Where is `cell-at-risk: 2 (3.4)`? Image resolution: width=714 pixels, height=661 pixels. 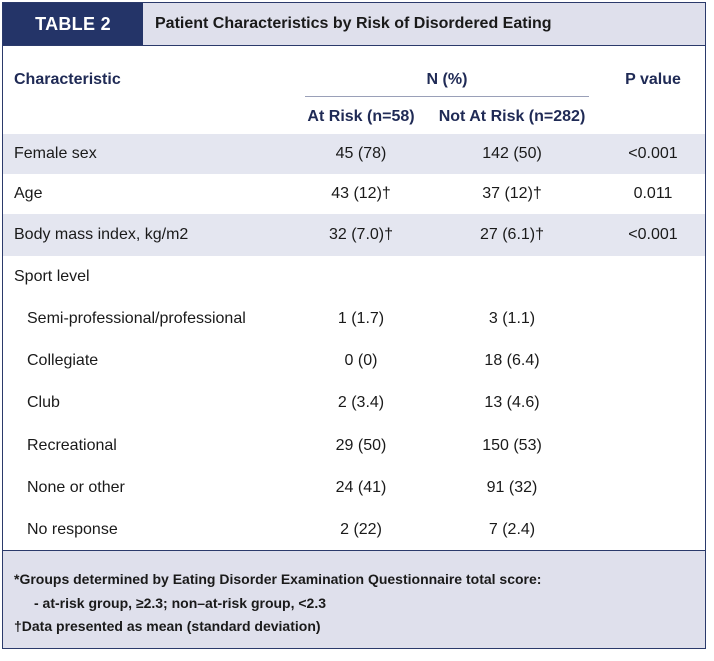
cell-at-risk: 2 (3.4) is located at coordinates (361, 402).